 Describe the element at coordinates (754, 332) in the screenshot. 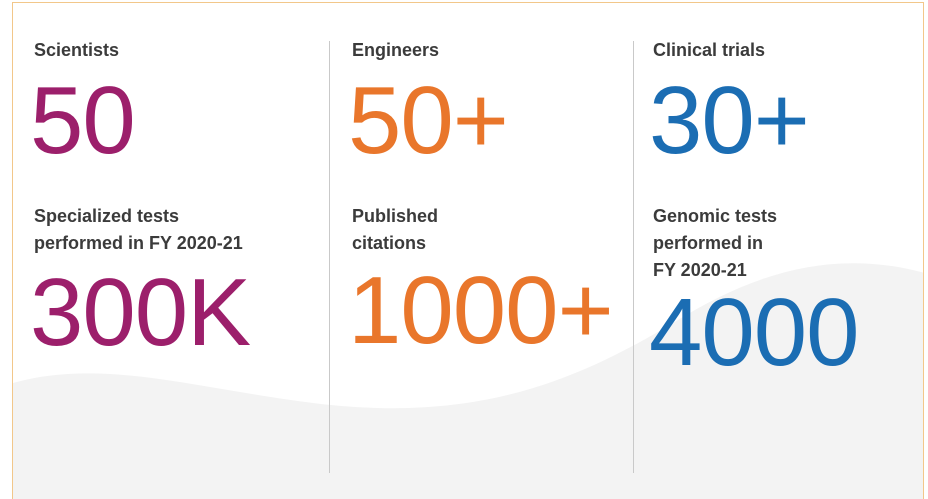

I see `stat-value: 4000` at that location.